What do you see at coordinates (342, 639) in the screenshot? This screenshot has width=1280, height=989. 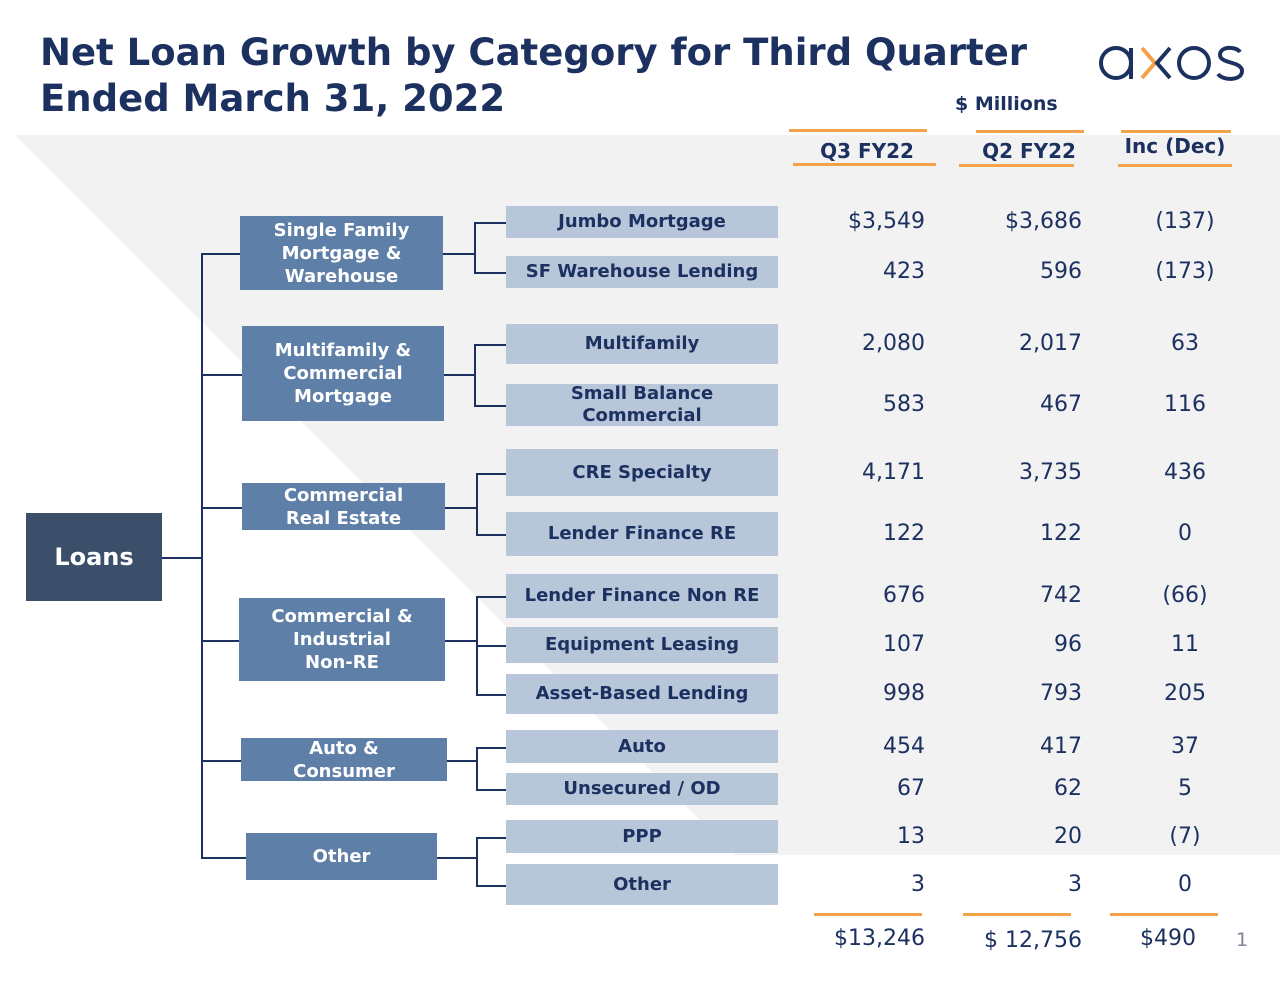 I see `category-box: Commercial & Industrial Non-RE` at bounding box center [342, 639].